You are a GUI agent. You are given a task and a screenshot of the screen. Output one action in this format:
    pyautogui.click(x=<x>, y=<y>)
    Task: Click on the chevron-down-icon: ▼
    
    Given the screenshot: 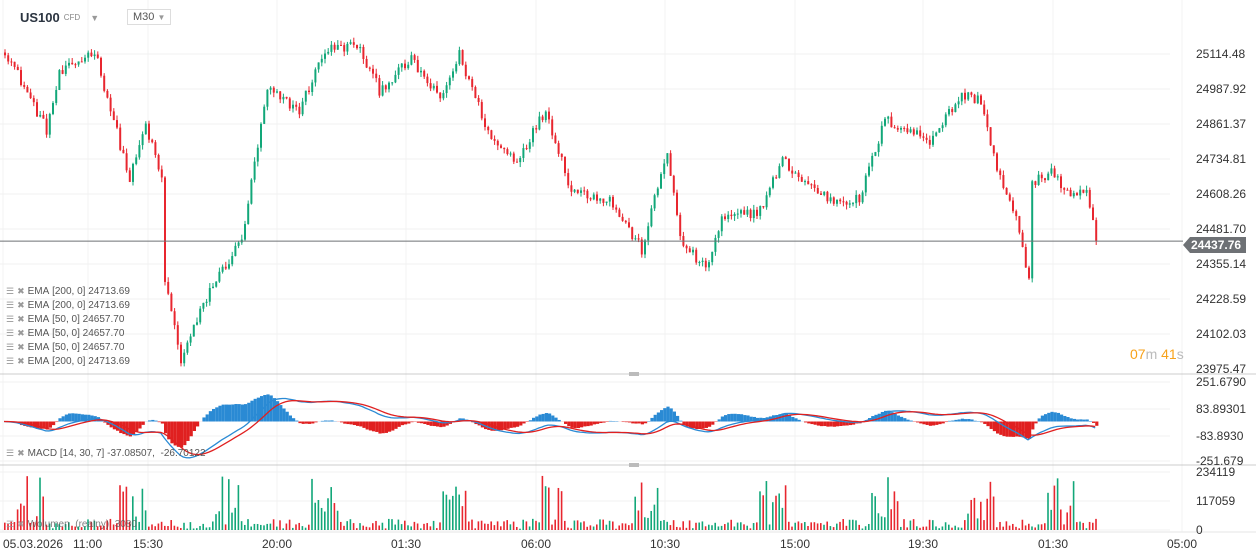 What is the action you would take?
    pyautogui.click(x=95, y=17)
    